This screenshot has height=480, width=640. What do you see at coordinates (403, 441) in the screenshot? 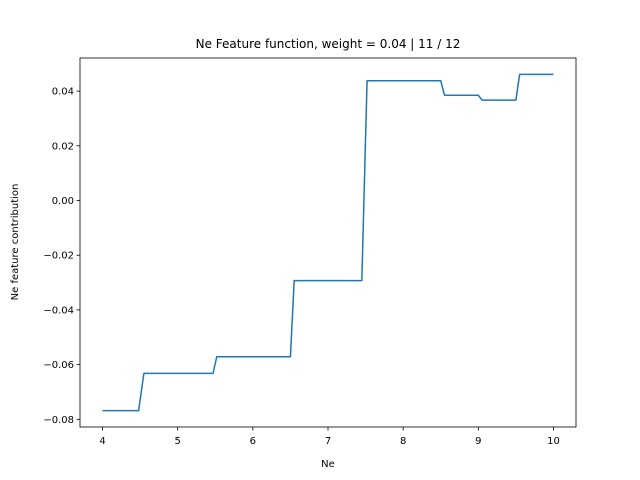
I see `x-tick-label: 8` at bounding box center [403, 441].